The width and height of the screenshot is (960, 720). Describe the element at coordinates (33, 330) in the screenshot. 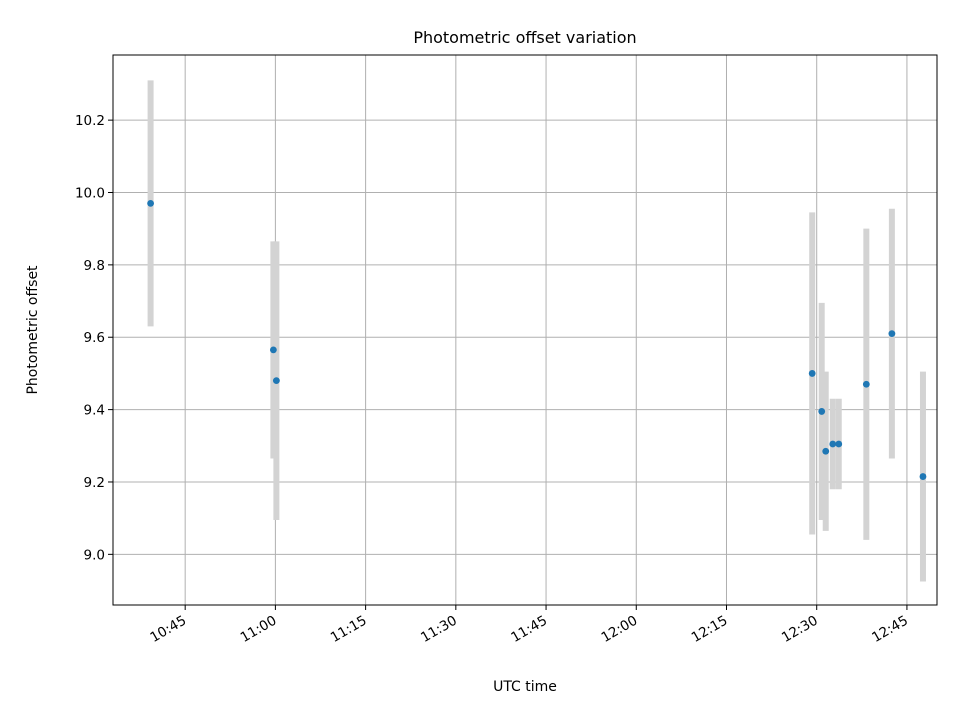

I see `y-axis-label: Photometric offset` at that location.